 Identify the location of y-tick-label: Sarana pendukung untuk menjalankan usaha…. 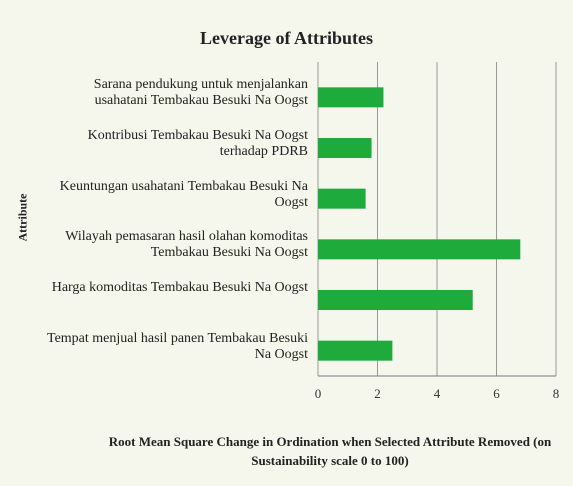
(200, 93).